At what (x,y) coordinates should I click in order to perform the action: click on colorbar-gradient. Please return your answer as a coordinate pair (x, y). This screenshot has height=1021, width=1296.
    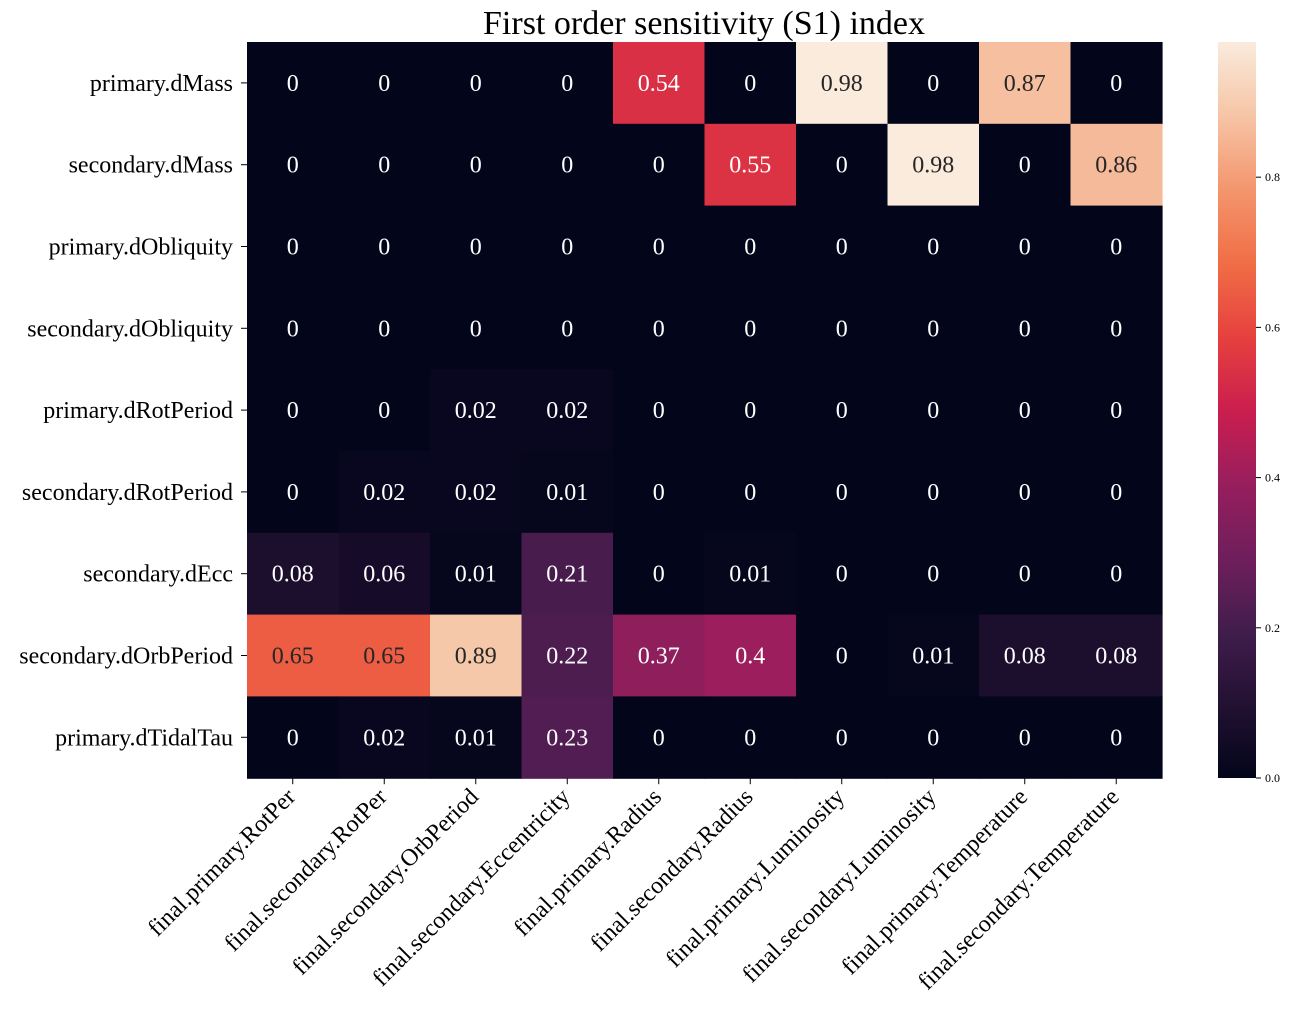
    Looking at the image, I should click on (1237, 410).